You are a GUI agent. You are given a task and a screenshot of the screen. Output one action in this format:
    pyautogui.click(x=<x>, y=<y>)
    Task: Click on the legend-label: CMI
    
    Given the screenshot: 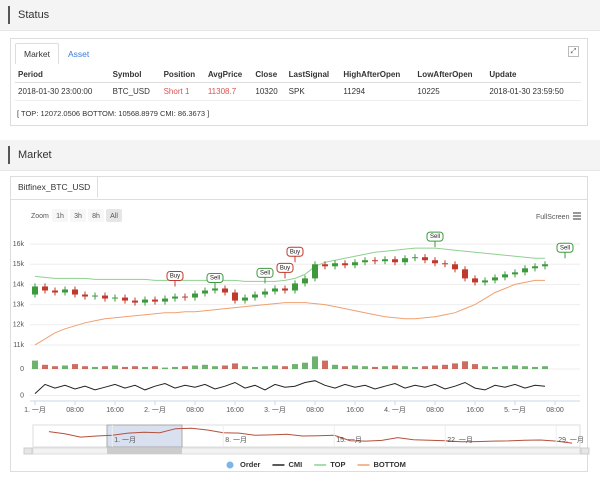 What is the action you would take?
    pyautogui.click(x=295, y=464)
    